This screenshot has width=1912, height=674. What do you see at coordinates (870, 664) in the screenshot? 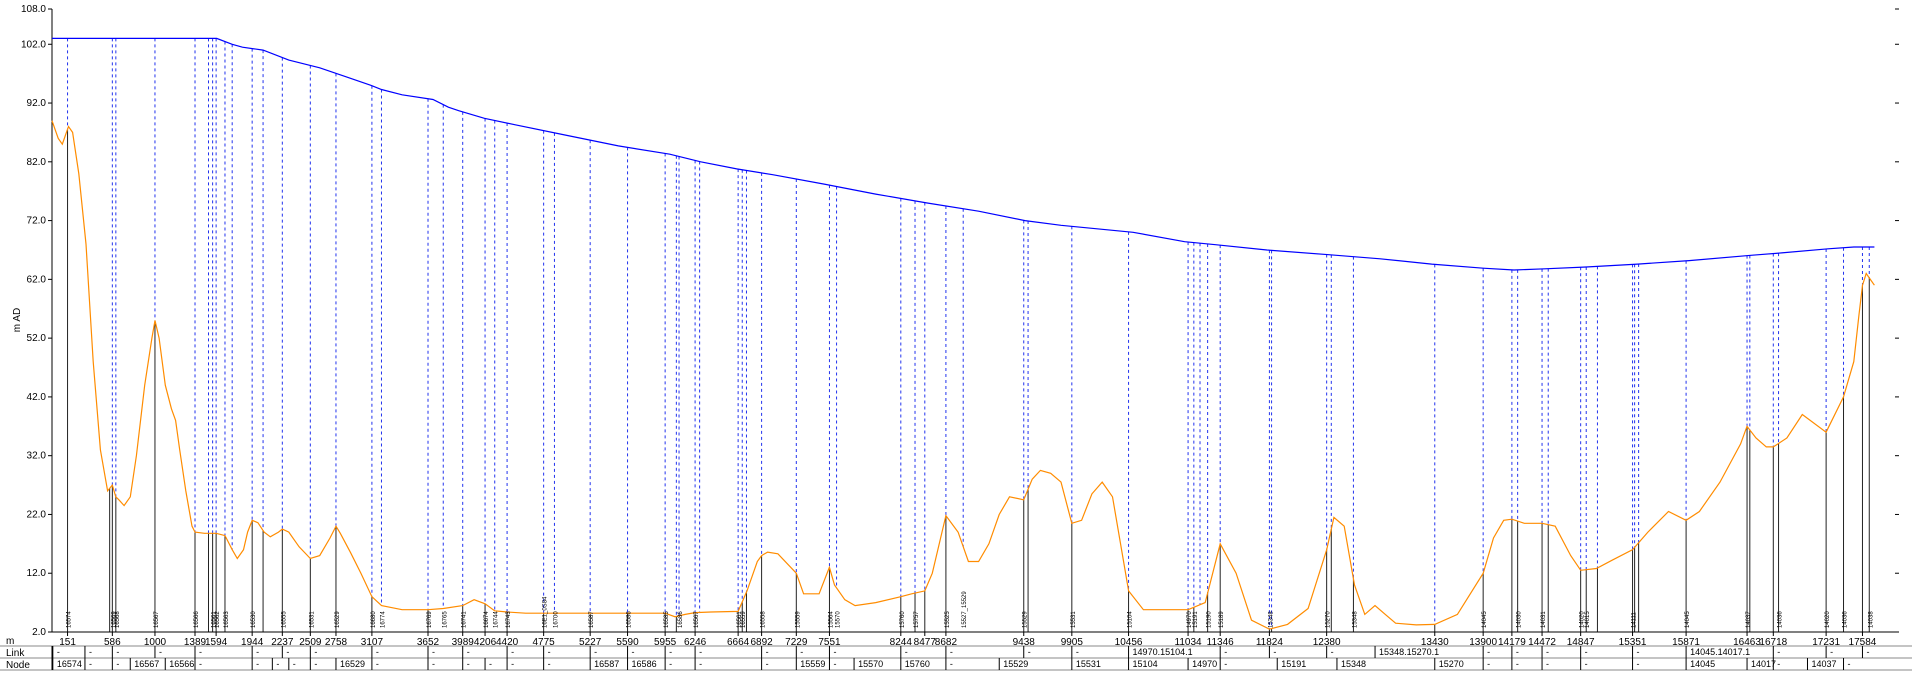
I see `node-cell: 15570` at bounding box center [870, 664].